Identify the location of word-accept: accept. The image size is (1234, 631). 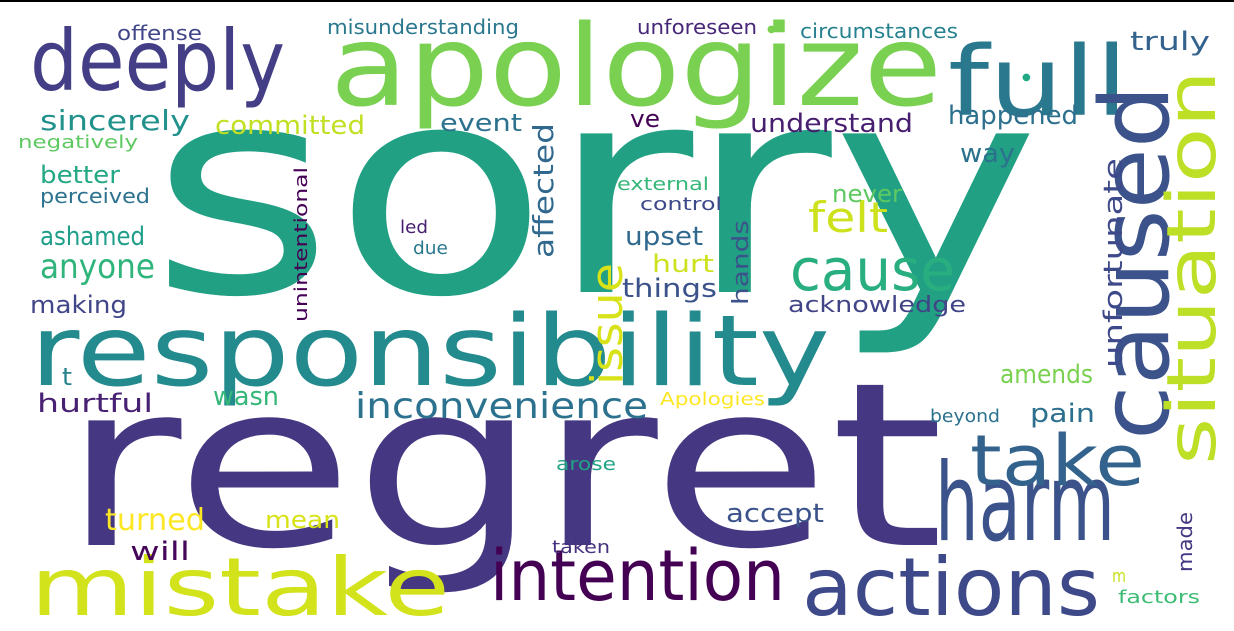
(775, 514).